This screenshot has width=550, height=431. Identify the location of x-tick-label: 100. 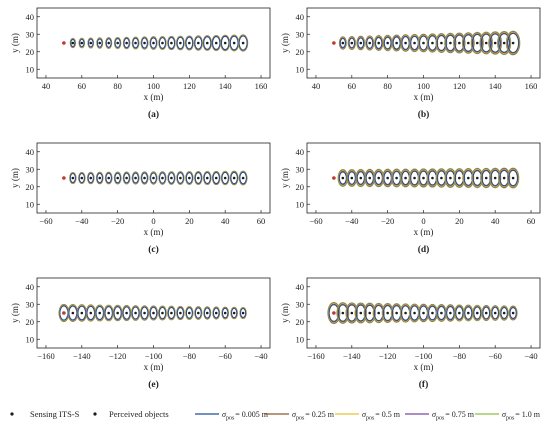
(423, 86).